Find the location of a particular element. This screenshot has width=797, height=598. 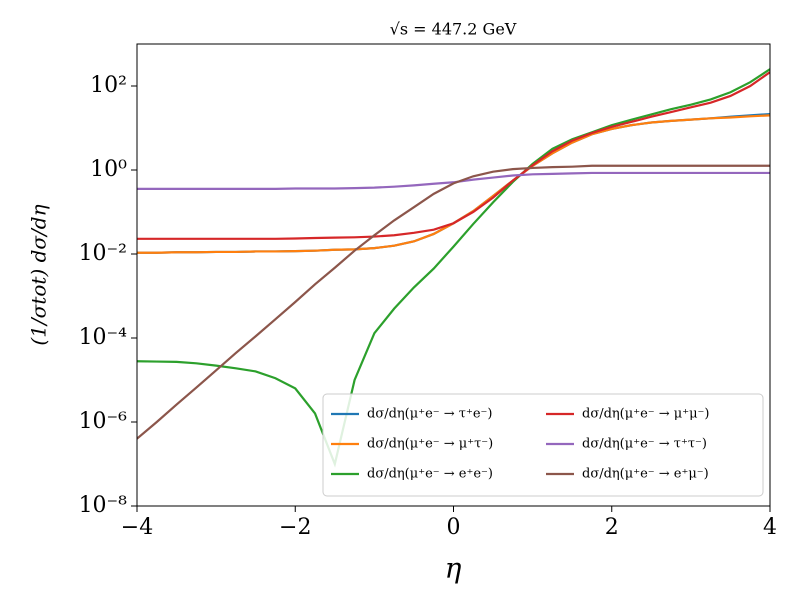

y-tick-label: 10⁻² is located at coordinates (103, 253).